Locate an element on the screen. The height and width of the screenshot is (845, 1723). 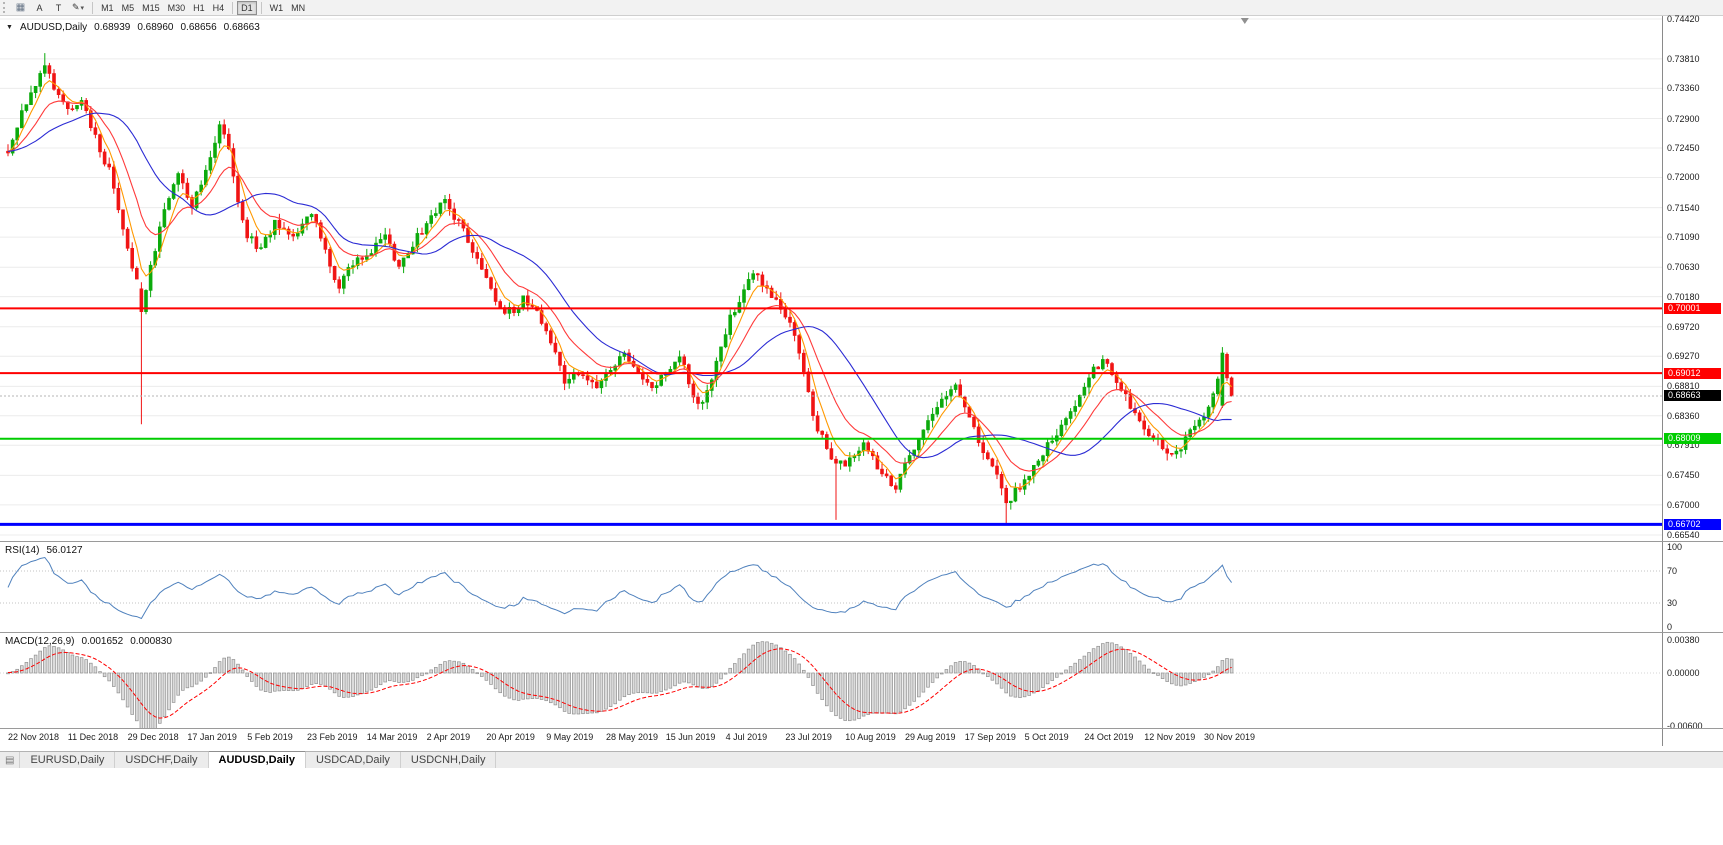
axis-label: 70 is located at coordinates (1672, 571).